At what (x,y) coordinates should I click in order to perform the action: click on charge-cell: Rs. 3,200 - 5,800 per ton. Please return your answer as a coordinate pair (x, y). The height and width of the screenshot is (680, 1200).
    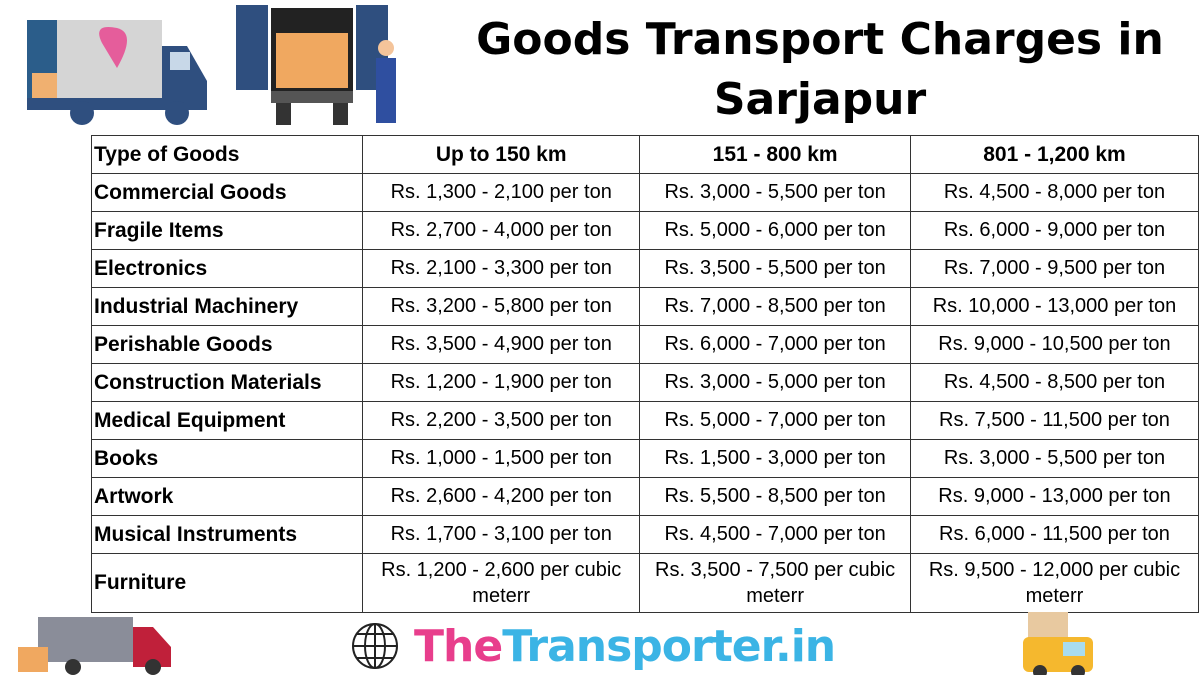
    Looking at the image, I should click on (501, 306).